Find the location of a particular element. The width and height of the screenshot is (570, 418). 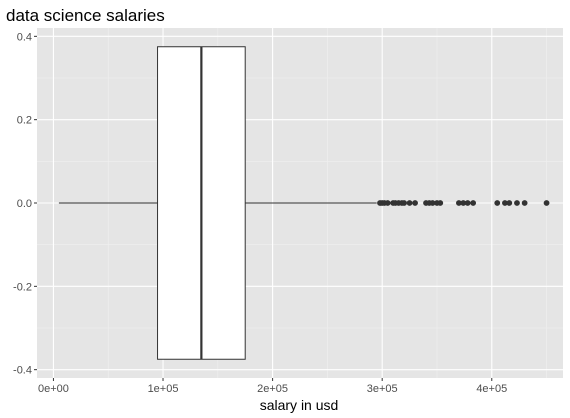

chart-title: data science salaries is located at coordinates (85, 15).